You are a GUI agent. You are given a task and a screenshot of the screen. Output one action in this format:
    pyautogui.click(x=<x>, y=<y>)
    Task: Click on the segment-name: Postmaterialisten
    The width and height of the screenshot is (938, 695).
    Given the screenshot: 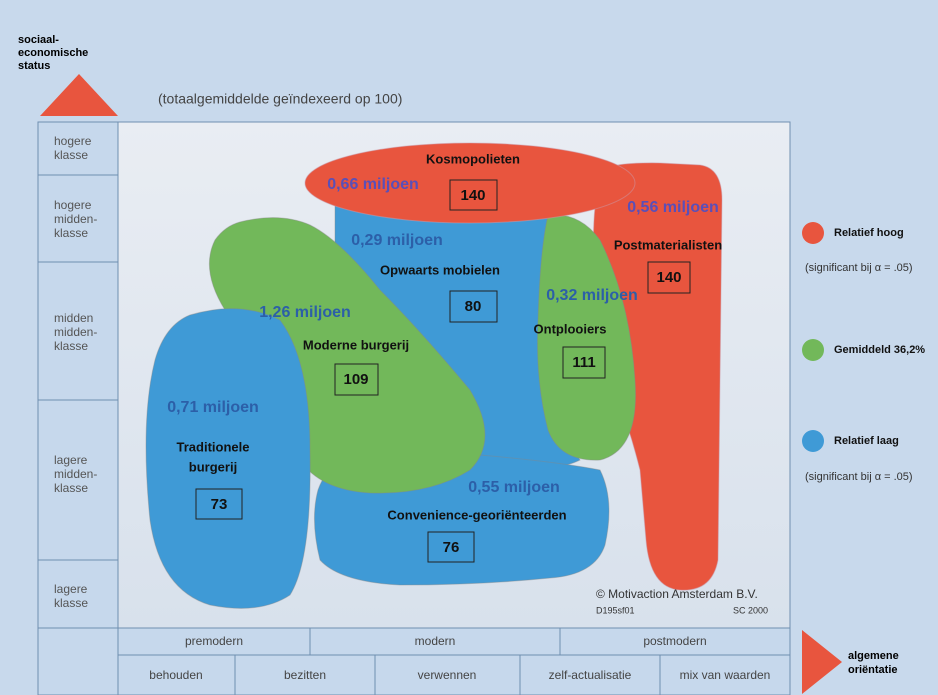 What is the action you would take?
    pyautogui.click(x=668, y=244)
    